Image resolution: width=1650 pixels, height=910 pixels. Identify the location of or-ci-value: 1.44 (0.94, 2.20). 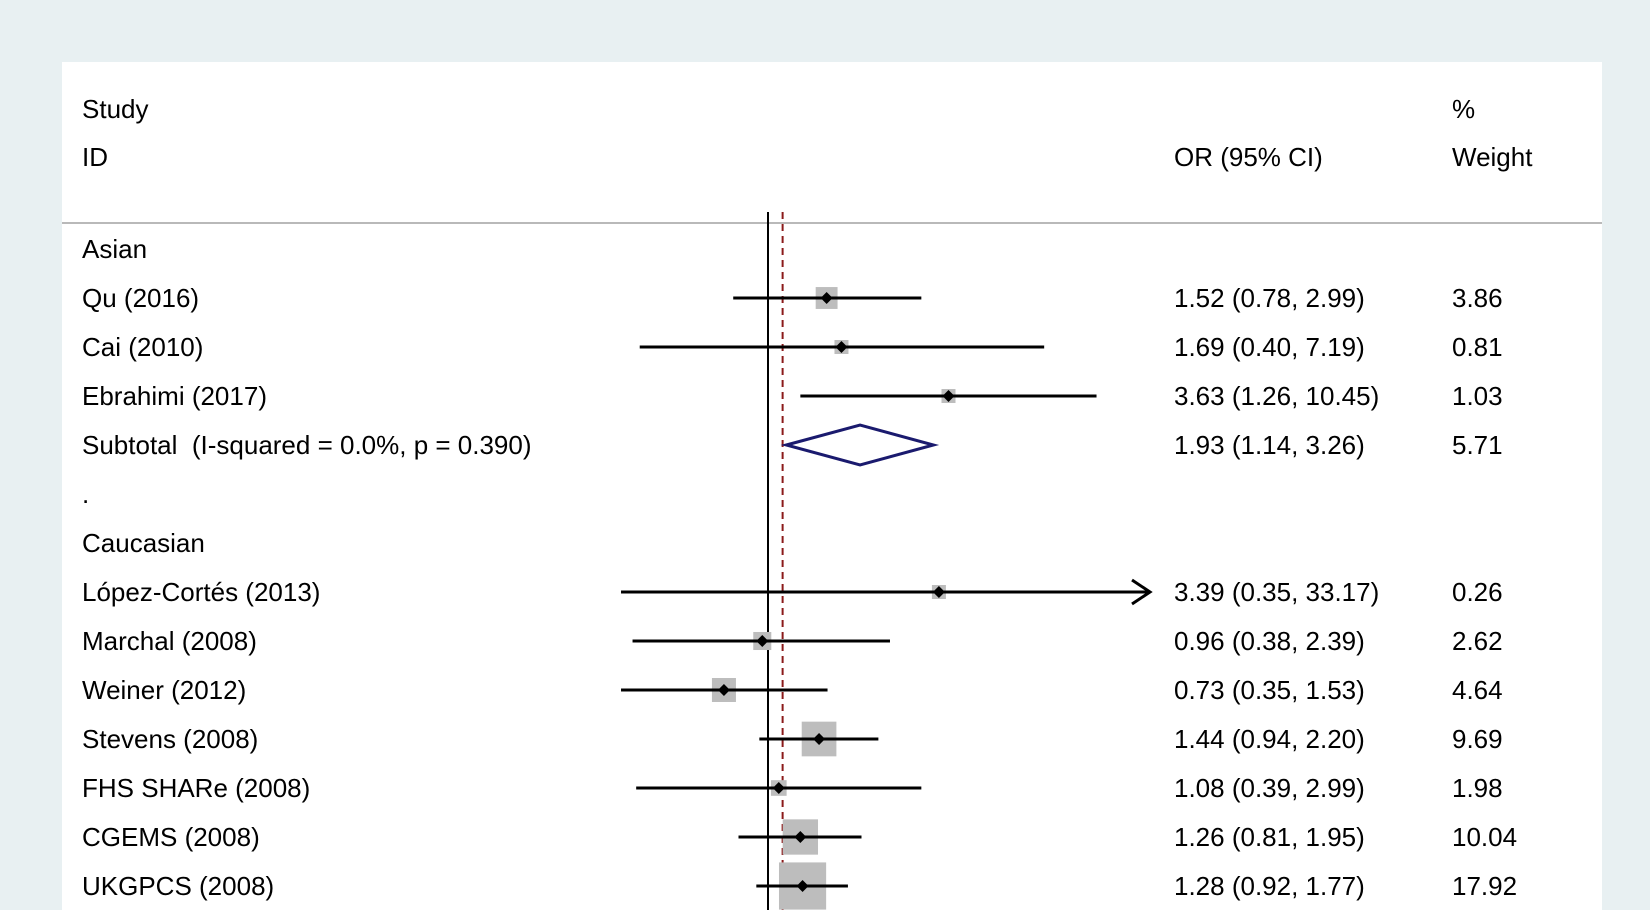
(1269, 739).